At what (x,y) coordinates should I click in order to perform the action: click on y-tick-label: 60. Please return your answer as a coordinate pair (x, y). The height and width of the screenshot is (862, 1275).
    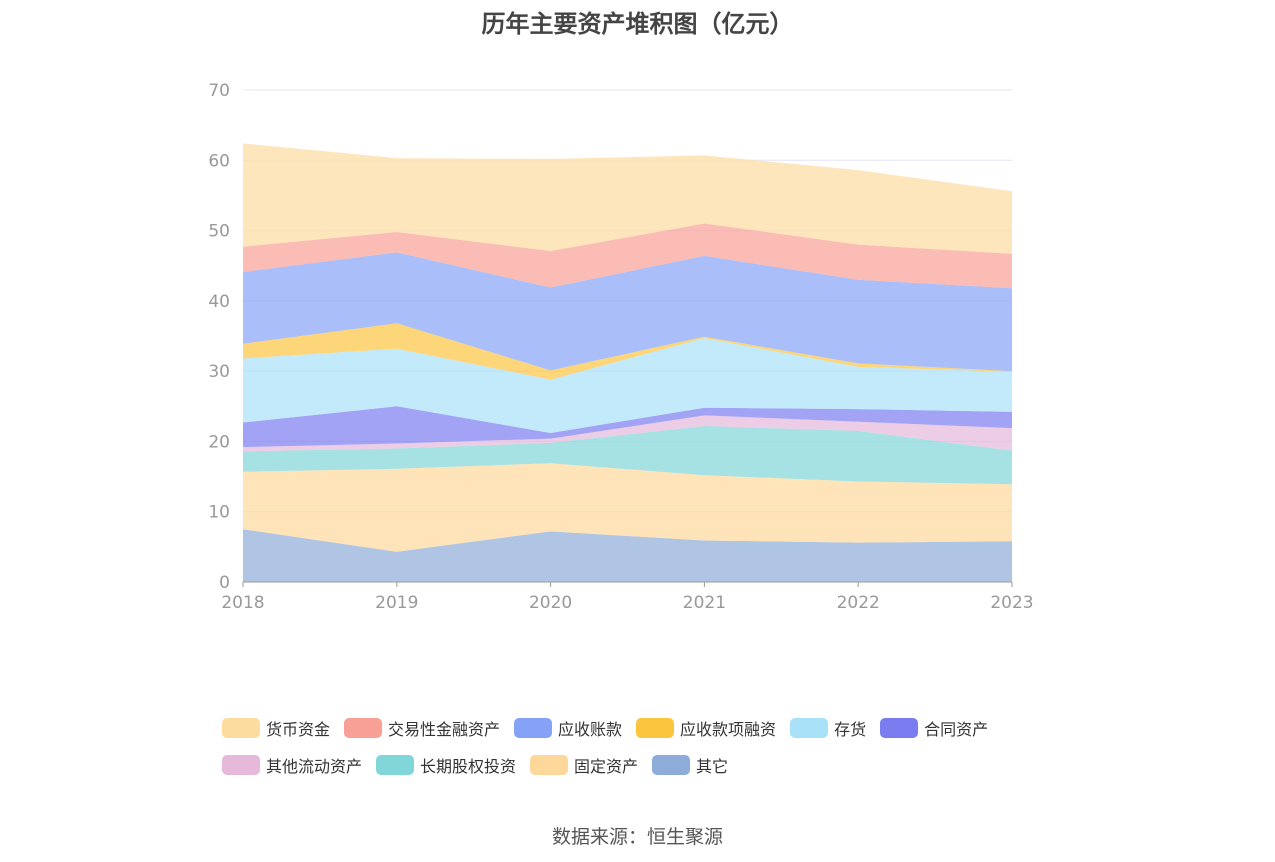
    Looking at the image, I should click on (219, 161).